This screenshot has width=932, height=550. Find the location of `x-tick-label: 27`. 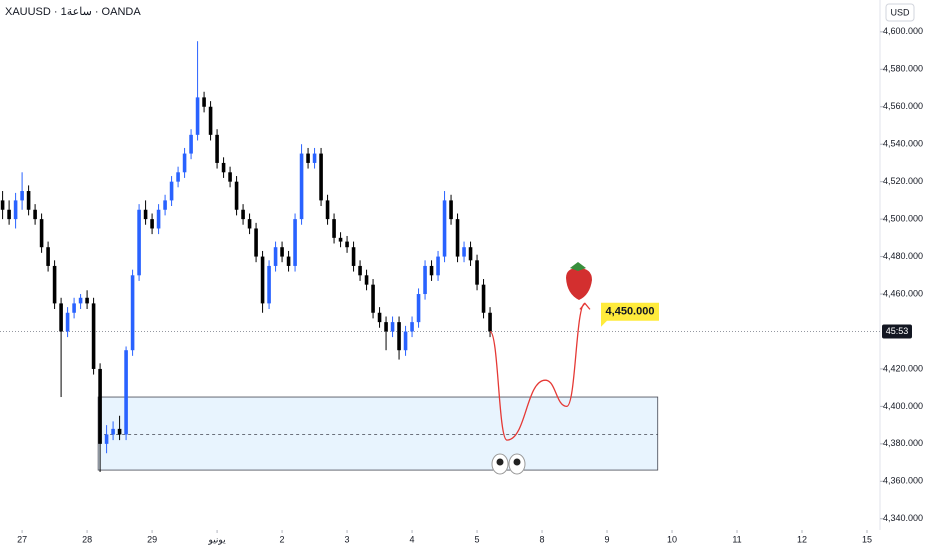

x-tick-label: 27 is located at coordinates (22, 539).